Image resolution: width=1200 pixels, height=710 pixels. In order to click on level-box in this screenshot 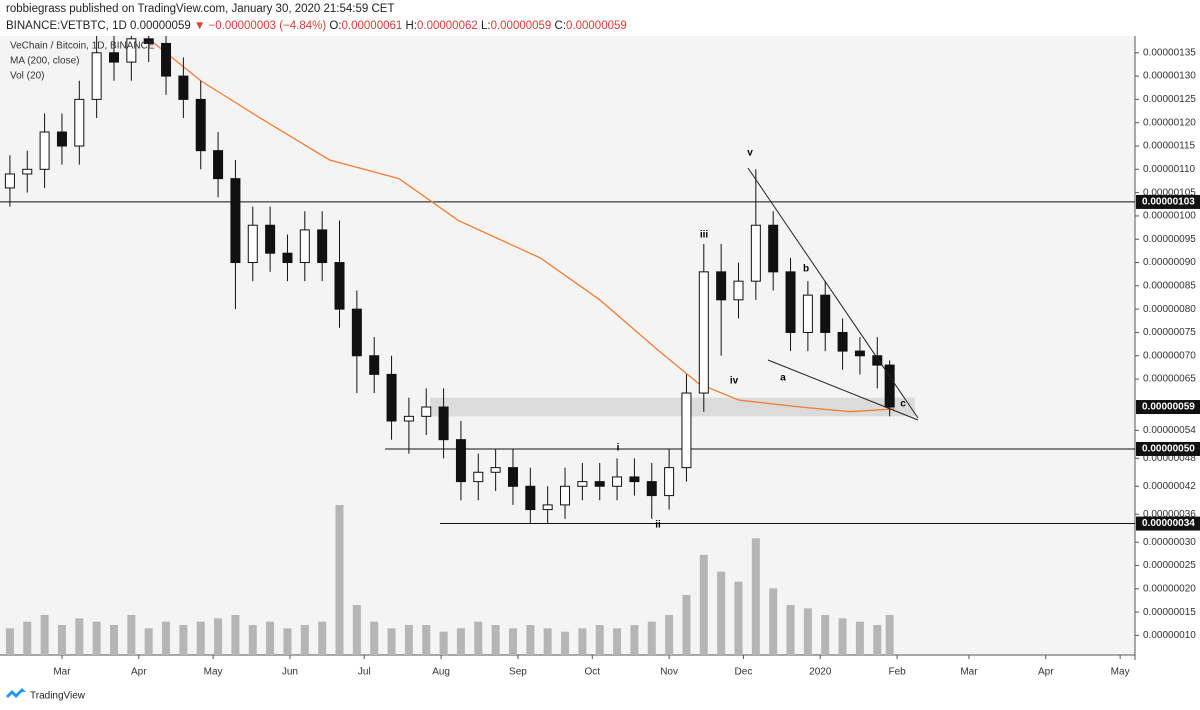, I will do `click(1168, 201)`.